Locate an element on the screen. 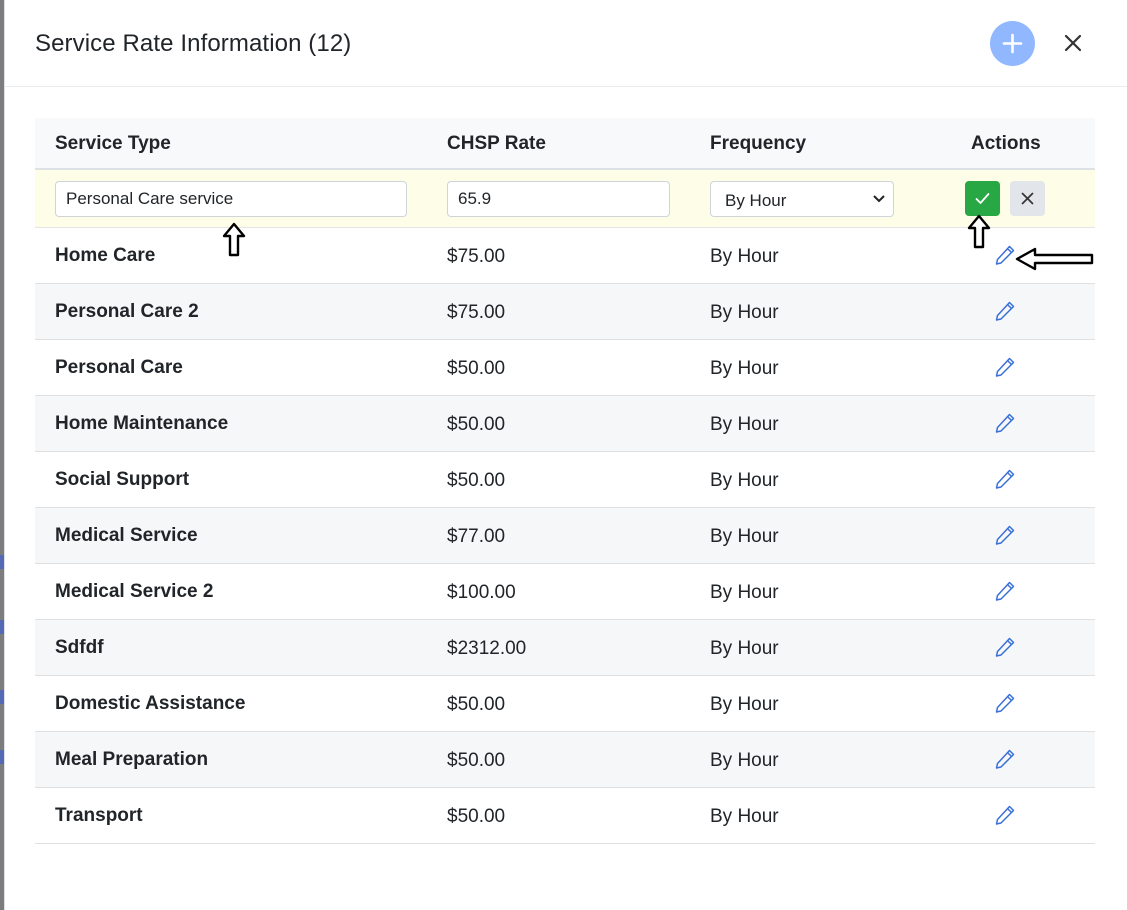  service-type-cell: Social Support is located at coordinates (122, 479).